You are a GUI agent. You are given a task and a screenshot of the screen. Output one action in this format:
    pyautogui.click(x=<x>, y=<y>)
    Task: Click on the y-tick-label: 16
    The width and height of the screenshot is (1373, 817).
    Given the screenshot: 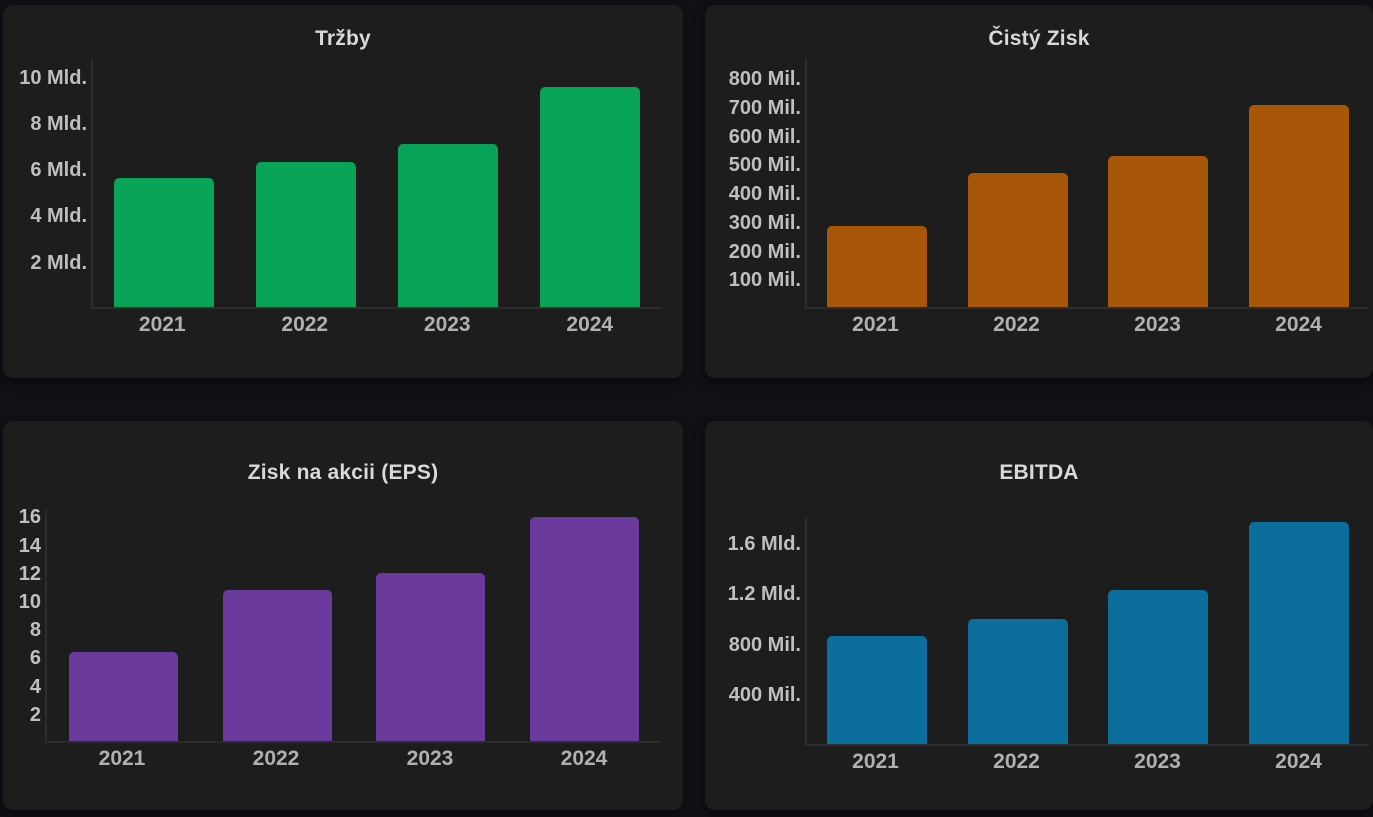 What is the action you would take?
    pyautogui.click(x=29, y=517)
    